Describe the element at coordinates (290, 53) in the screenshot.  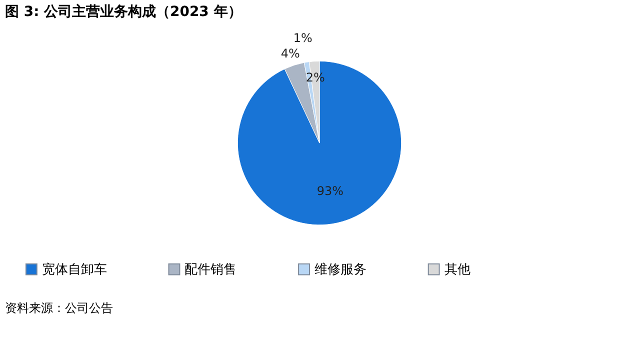
I see `data-label: 4%` at that location.